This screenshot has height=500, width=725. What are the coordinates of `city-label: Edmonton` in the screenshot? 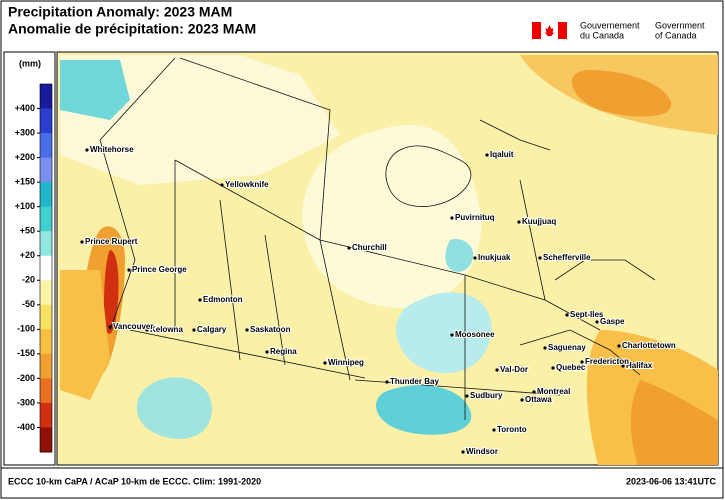 It's located at (223, 299).